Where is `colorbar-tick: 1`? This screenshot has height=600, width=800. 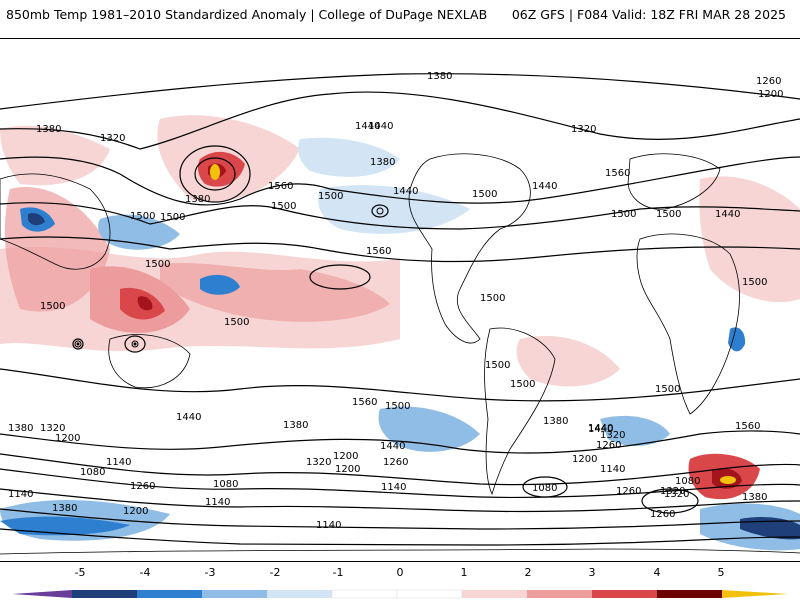
colorbar-tick: 1 is located at coordinates (464, 572).